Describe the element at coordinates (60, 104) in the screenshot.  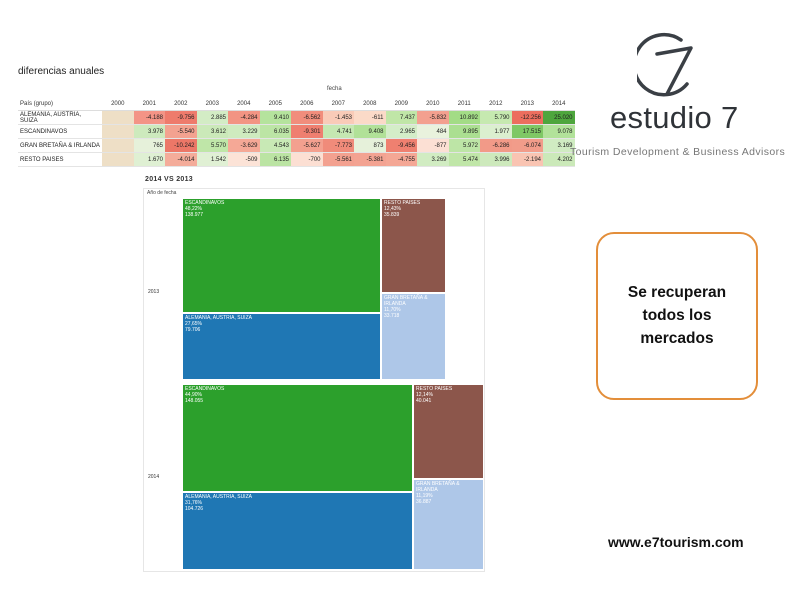
I see `row-header: País (grupo)` at that location.